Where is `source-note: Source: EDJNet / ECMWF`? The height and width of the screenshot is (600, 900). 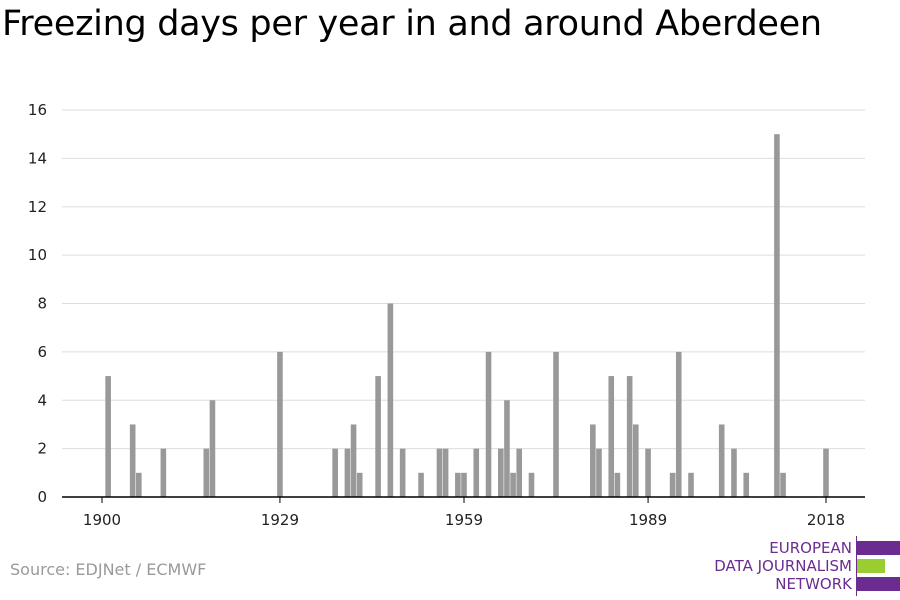 source-note: Source: EDJNet / ECMWF is located at coordinates (108, 569).